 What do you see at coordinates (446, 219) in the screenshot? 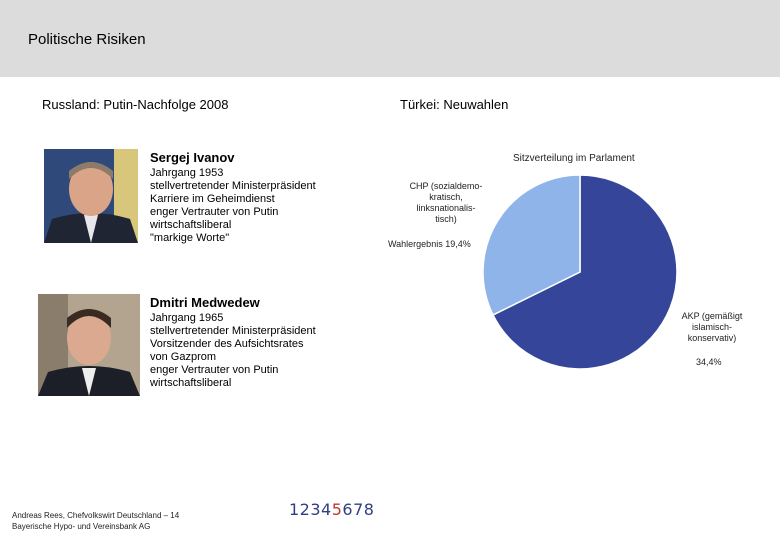
I see `chp-label-line: tisch)` at bounding box center [446, 219].